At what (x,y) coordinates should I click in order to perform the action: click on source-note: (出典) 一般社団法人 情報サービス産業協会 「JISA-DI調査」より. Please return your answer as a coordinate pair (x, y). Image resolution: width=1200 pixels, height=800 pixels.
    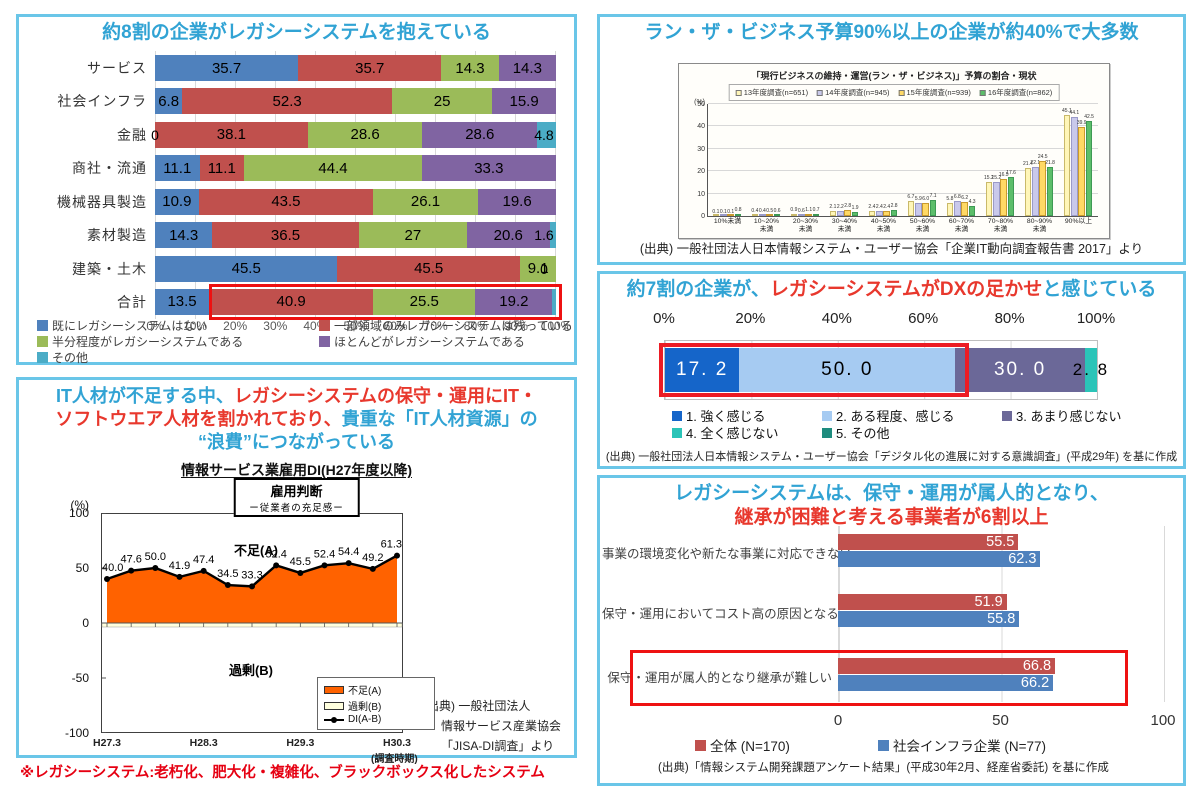
    Looking at the image, I should click on (492, 726).